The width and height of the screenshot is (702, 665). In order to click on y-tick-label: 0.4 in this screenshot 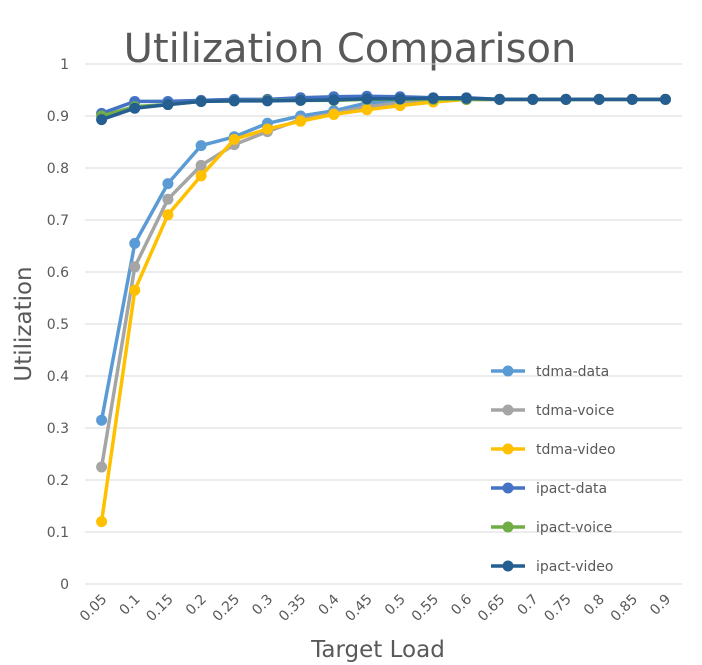, I will do `click(58, 377)`.